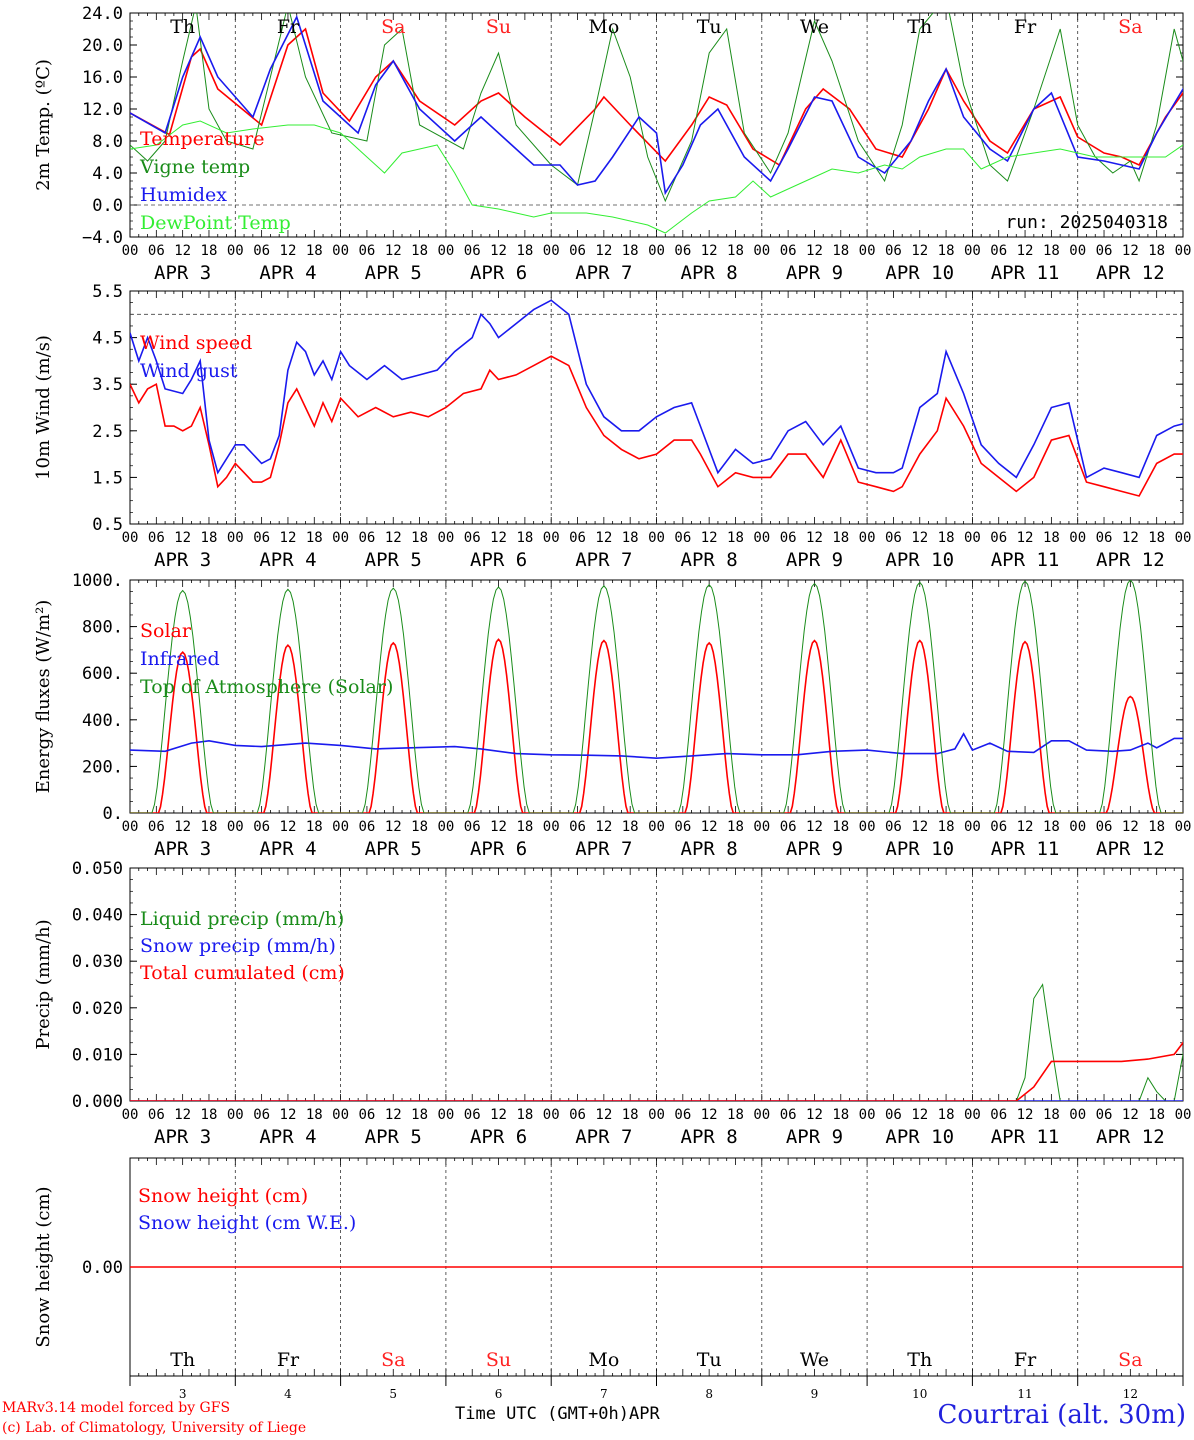 This screenshot has width=1194, height=1440. I want to click on day-date-label: APR 7, so click(603, 560).